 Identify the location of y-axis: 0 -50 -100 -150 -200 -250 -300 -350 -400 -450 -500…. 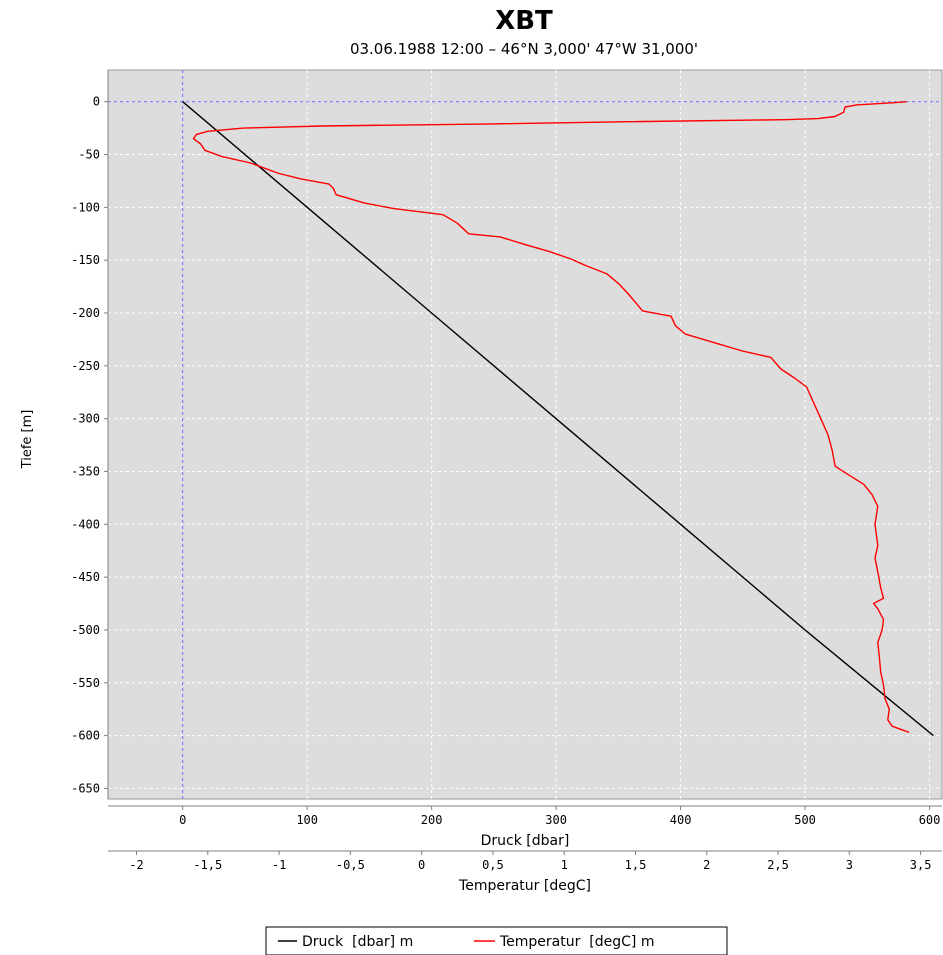
(90, 434).